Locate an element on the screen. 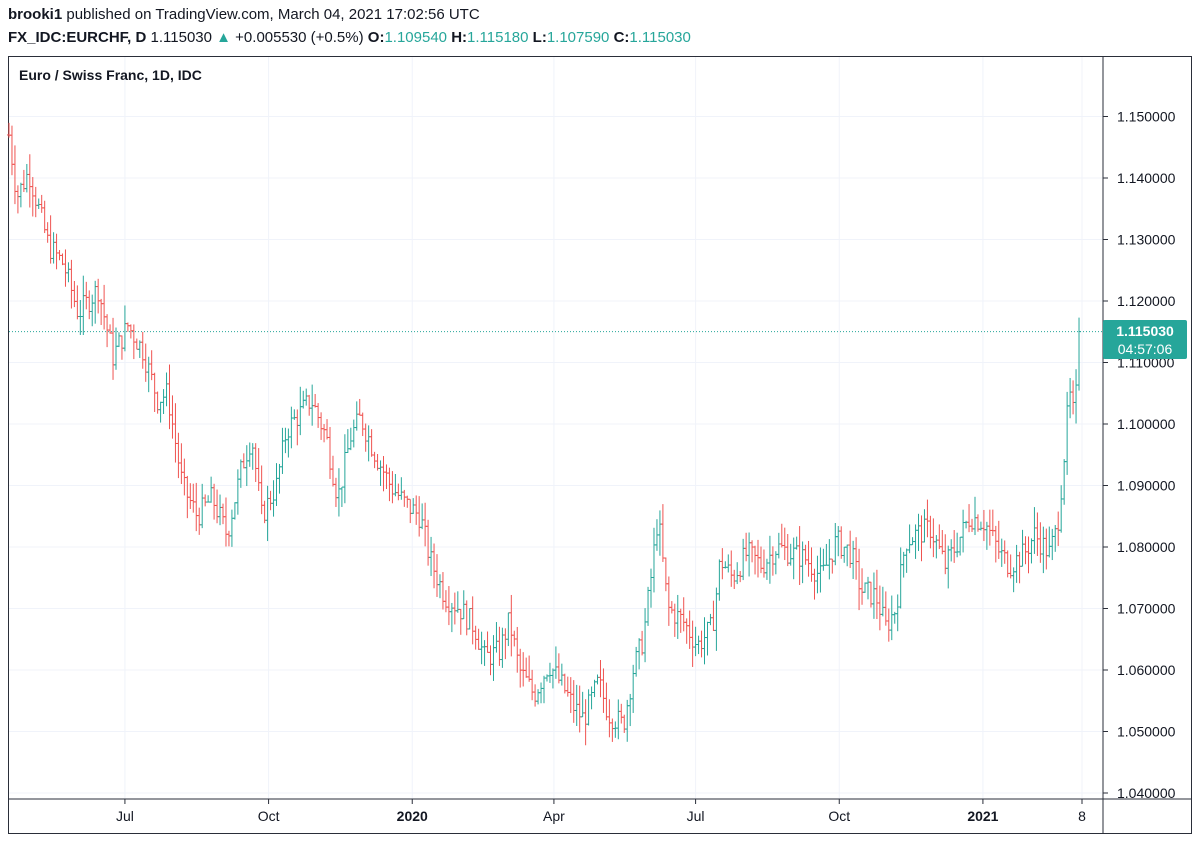 Image resolution: width=1200 pixels, height=842 pixels. last-price-tag-value: 1.115030 is located at coordinates (1145, 331).